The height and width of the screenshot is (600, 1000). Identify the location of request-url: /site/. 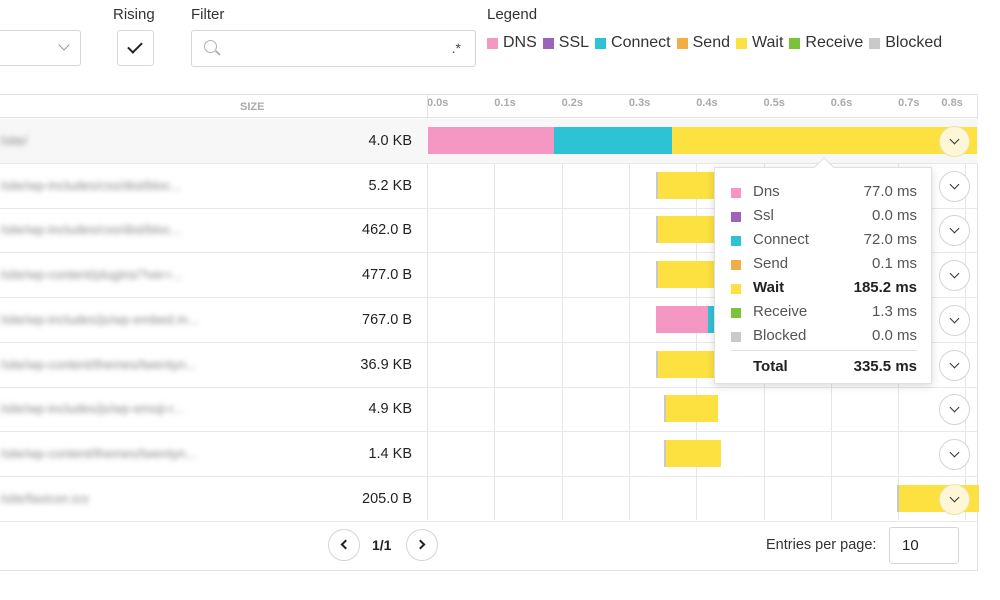
(14, 140).